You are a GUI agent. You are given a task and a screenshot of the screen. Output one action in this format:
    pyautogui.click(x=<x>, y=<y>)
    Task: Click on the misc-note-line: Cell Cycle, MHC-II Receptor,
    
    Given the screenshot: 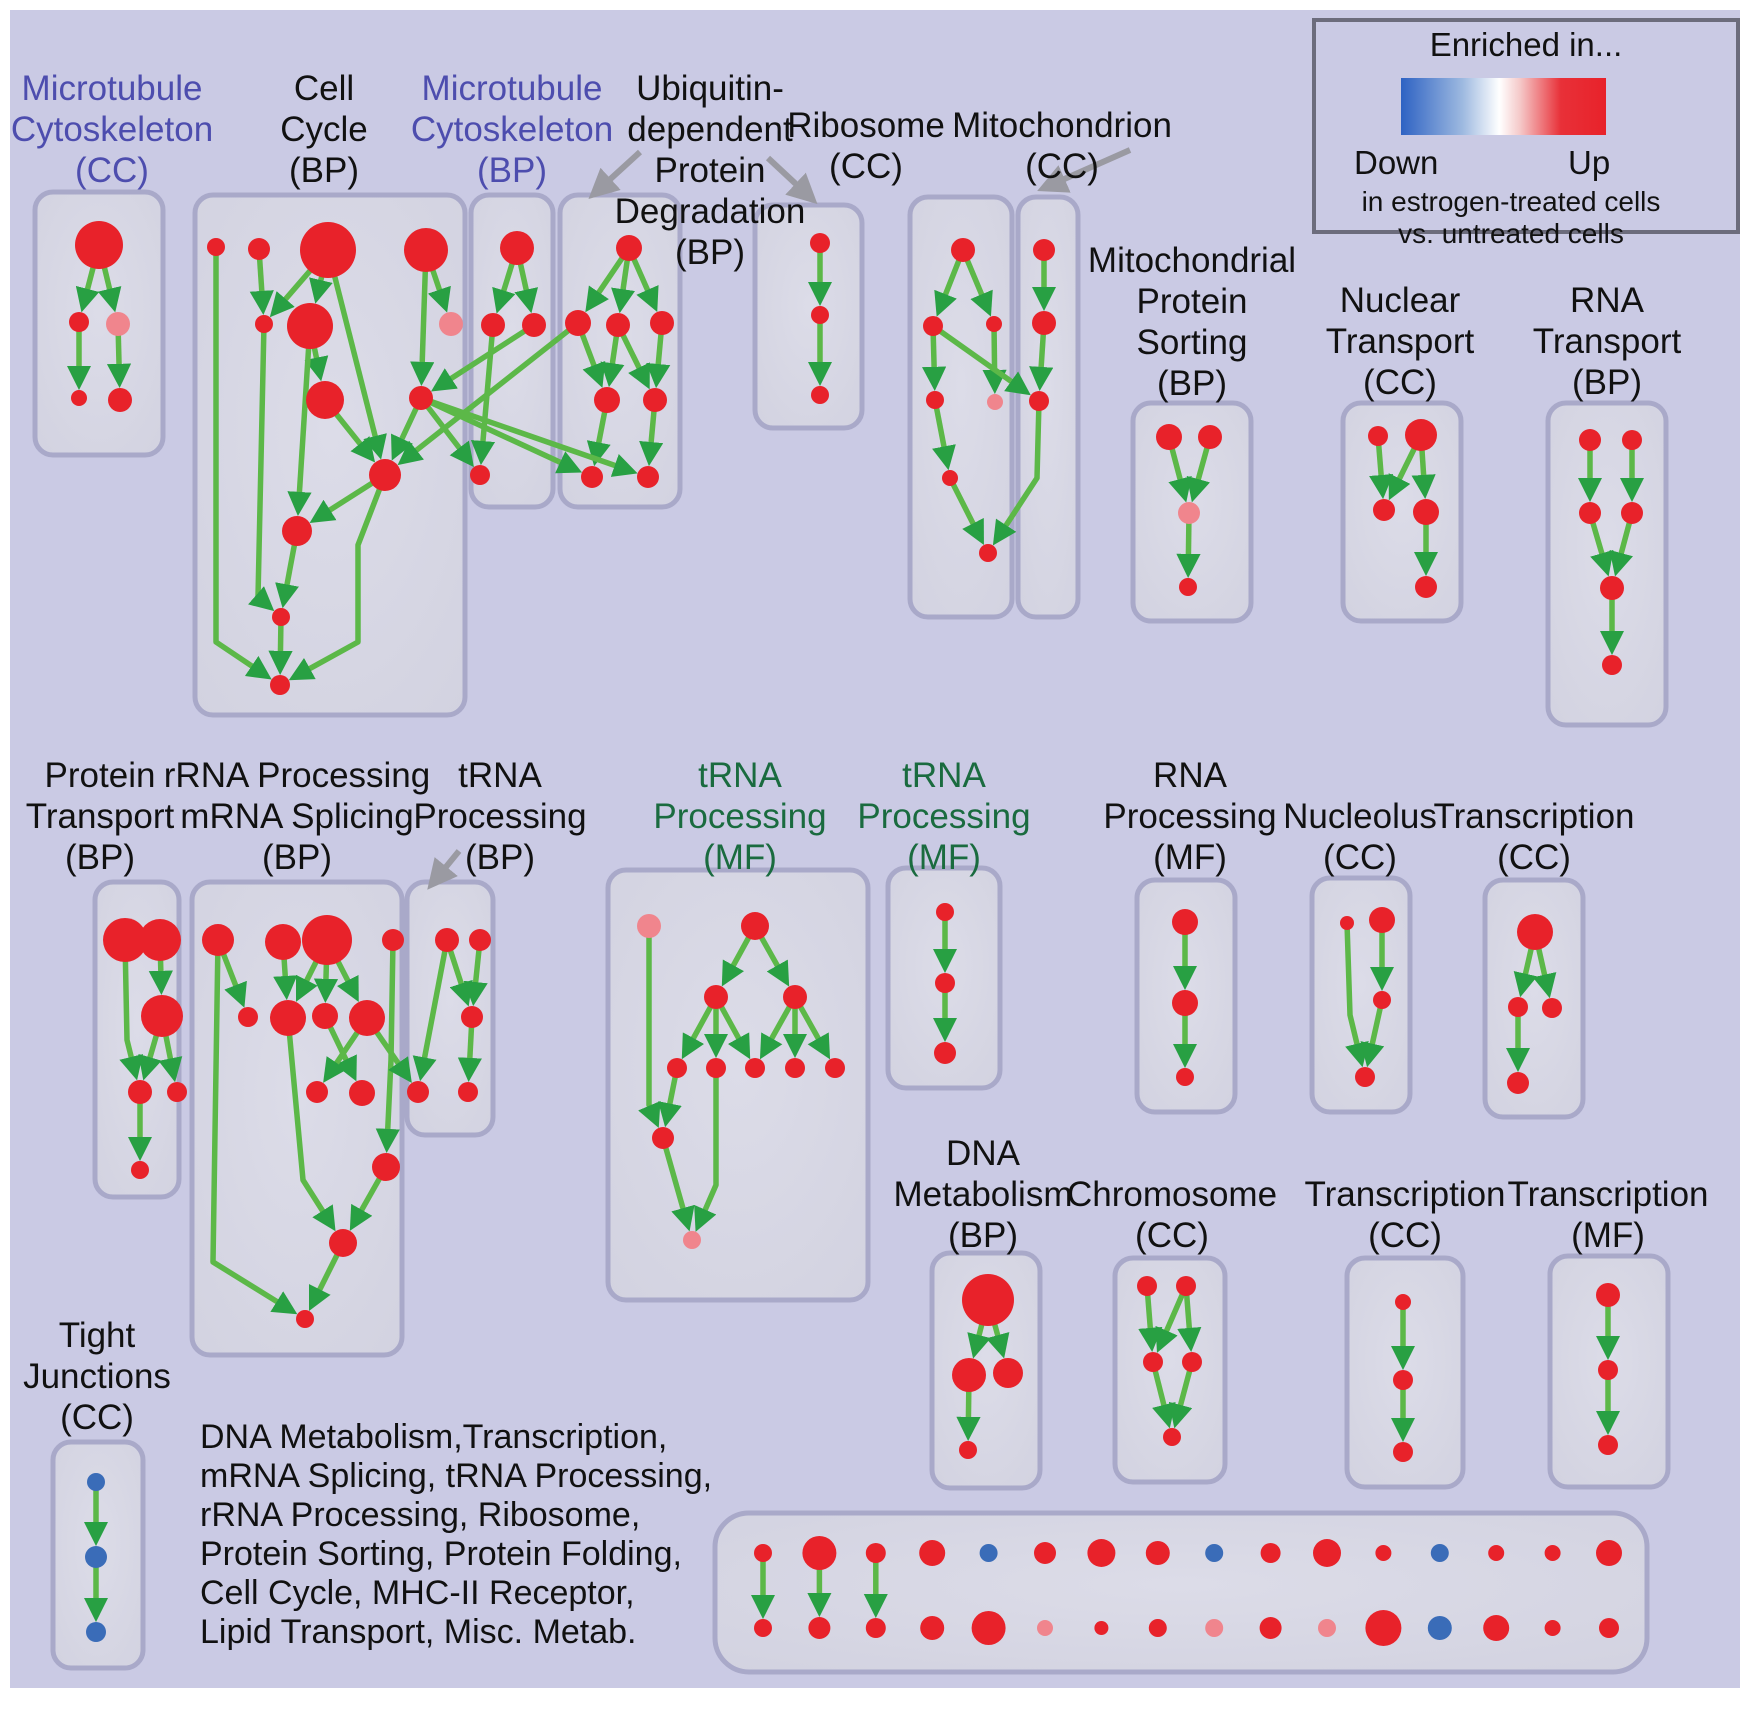 What is the action you would take?
    pyautogui.click(x=417, y=1593)
    